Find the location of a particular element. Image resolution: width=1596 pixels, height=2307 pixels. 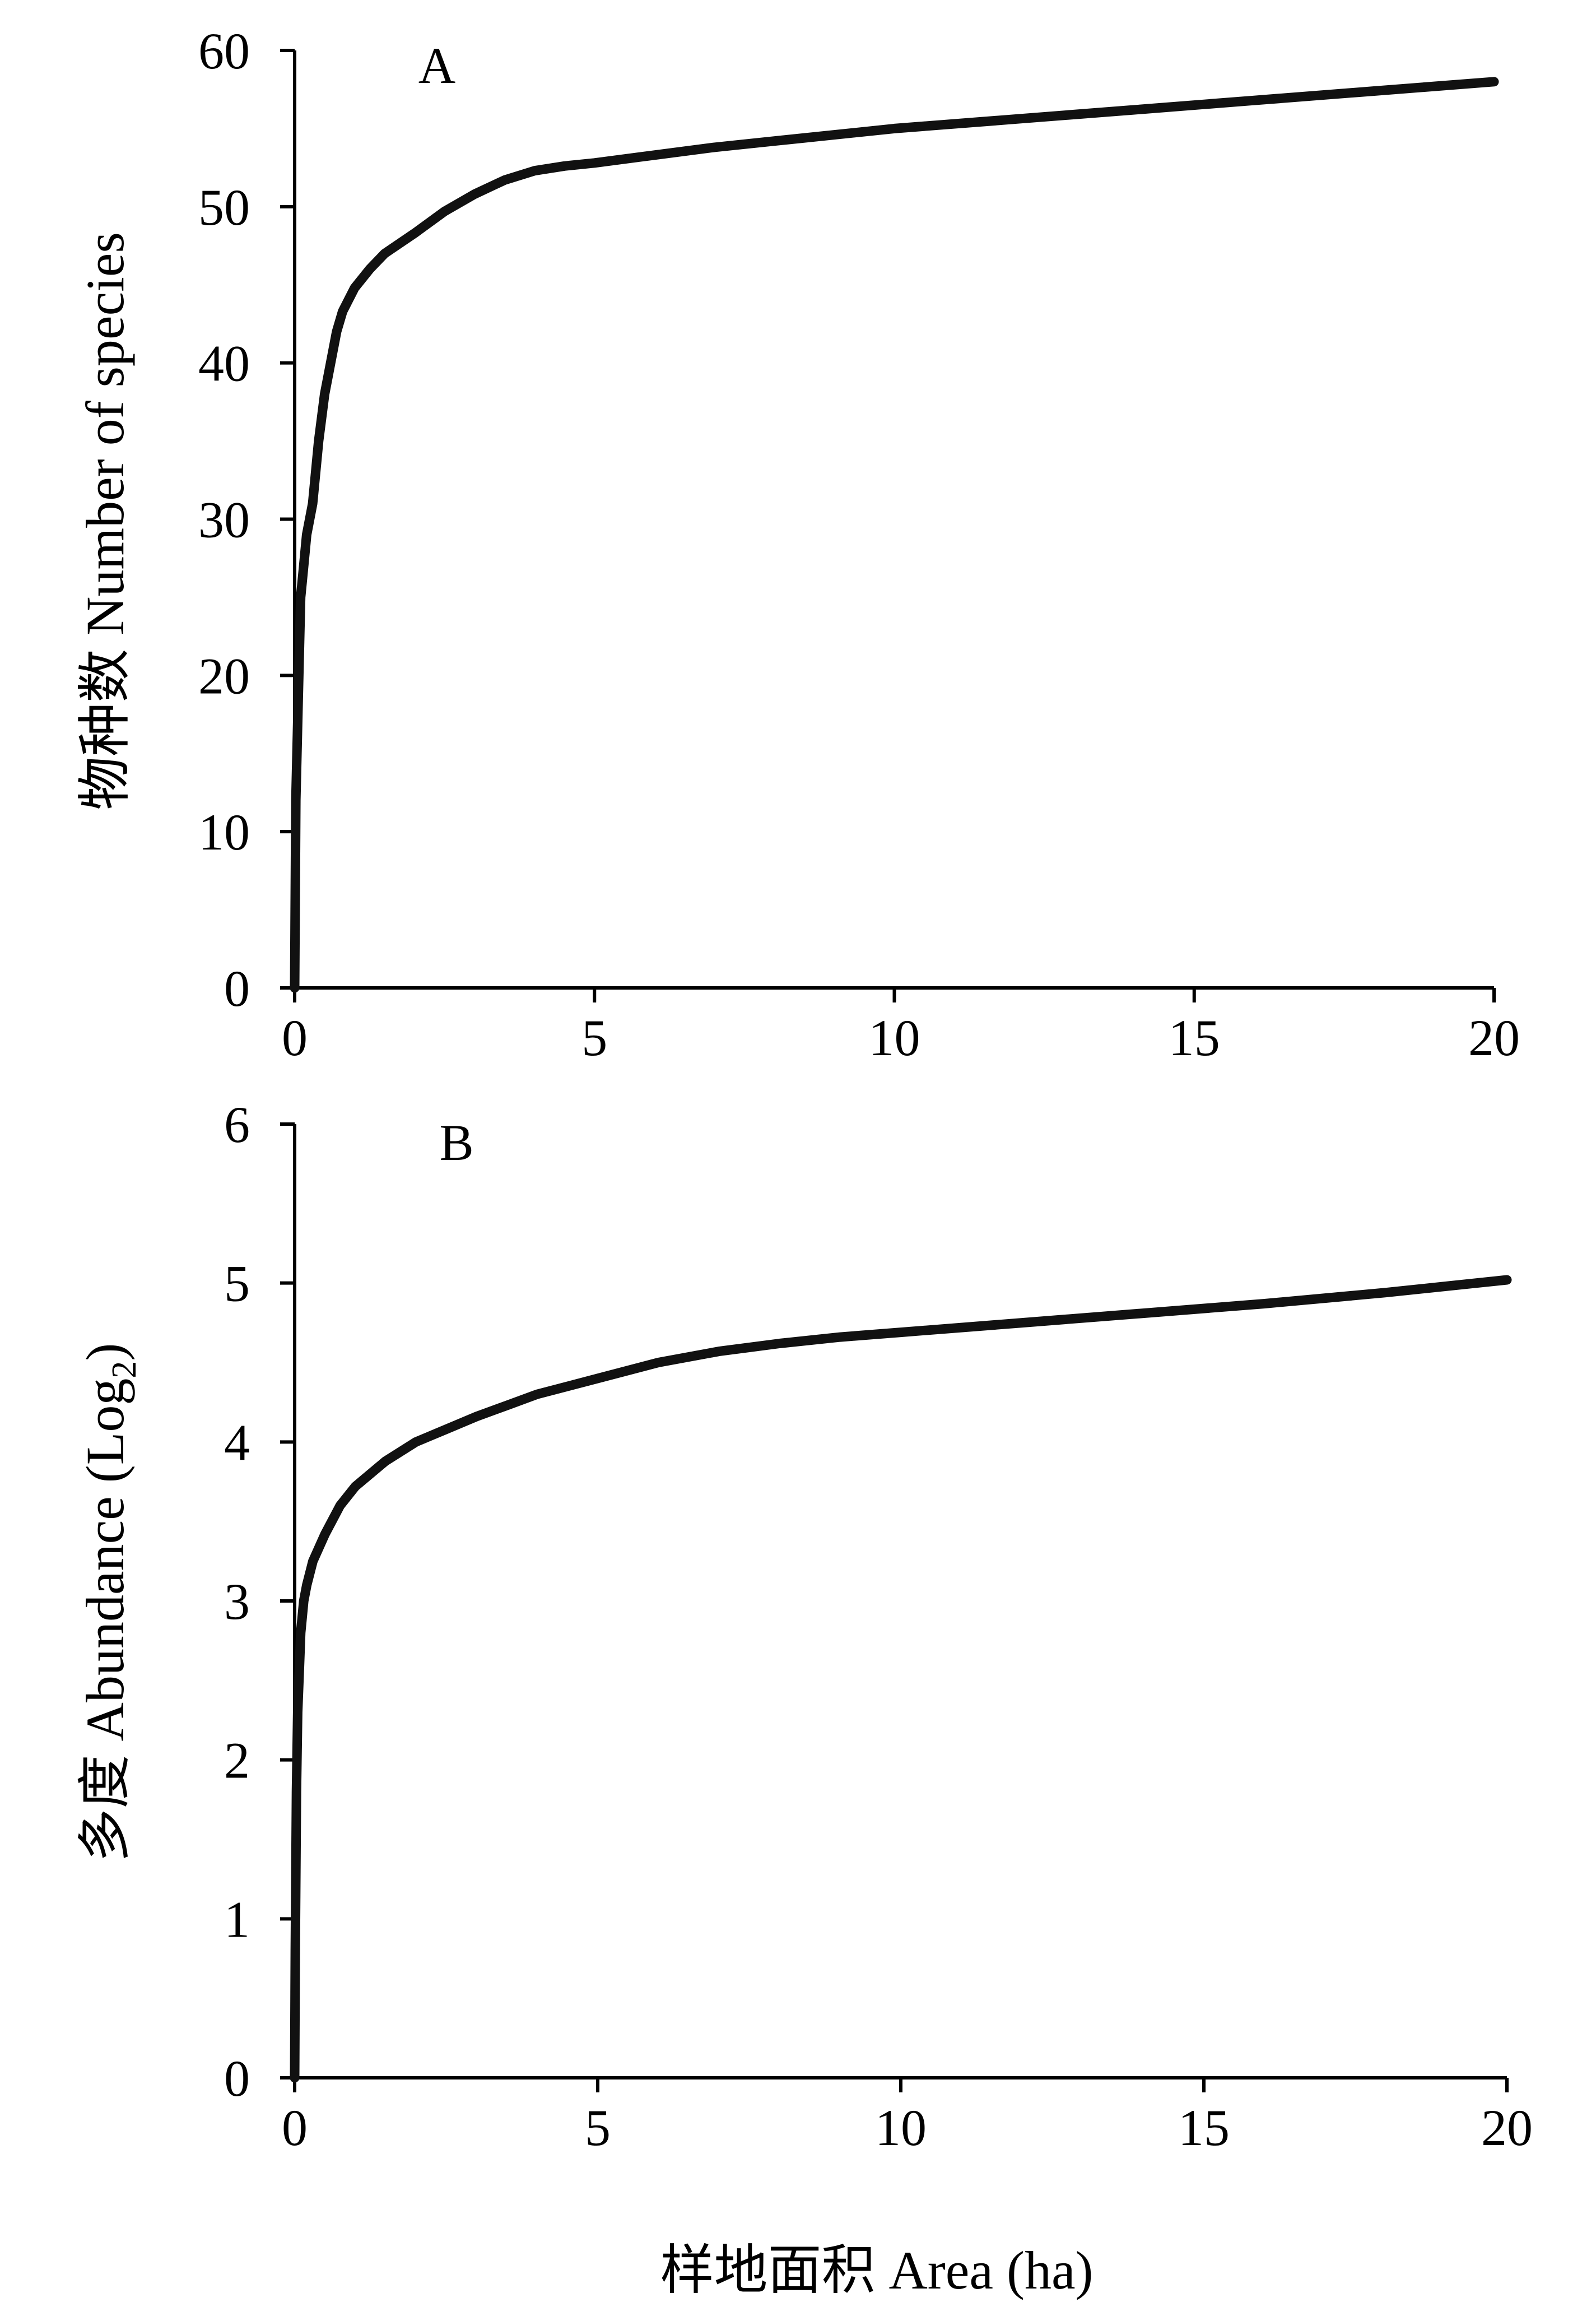

panel-b-y-axis-title-end: ) is located at coordinates (105, 1352).